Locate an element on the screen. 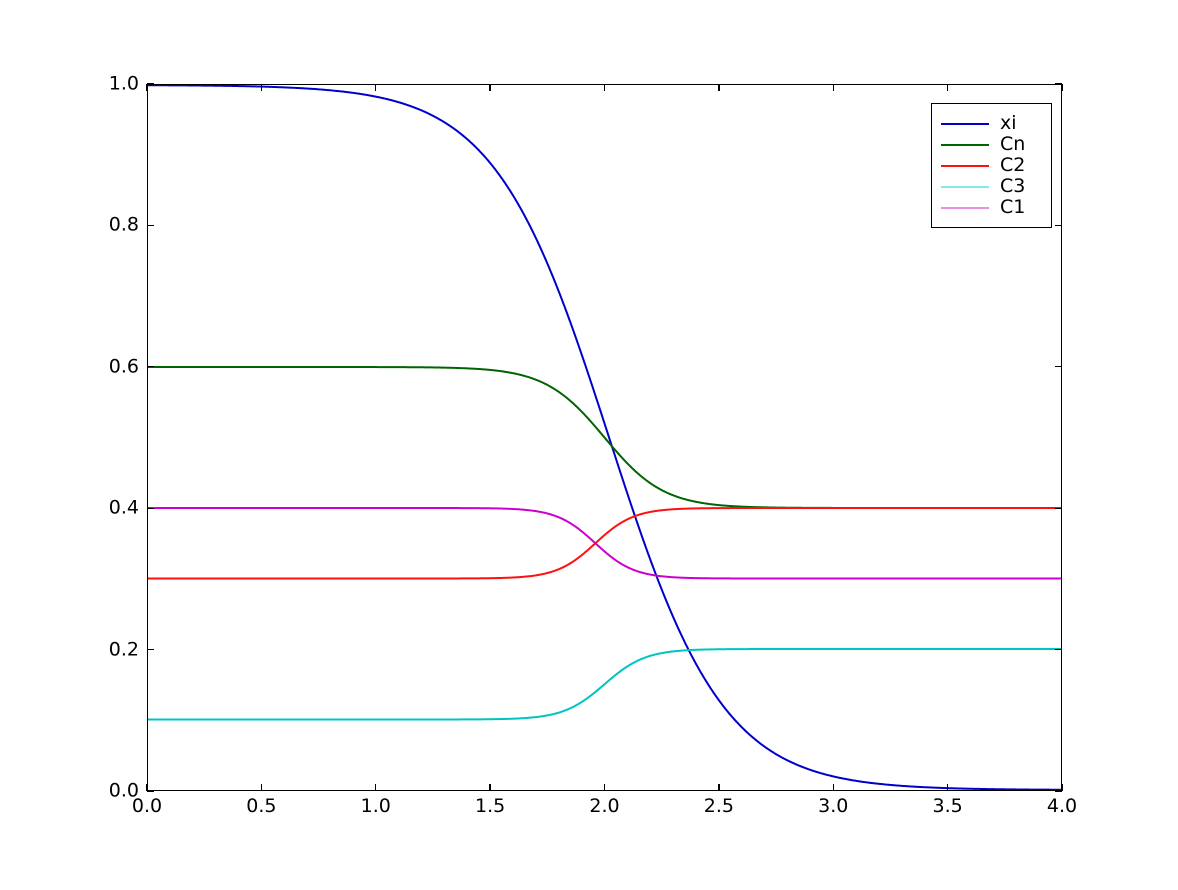  y-tick-label: 0.6 is located at coordinates (139, 366).